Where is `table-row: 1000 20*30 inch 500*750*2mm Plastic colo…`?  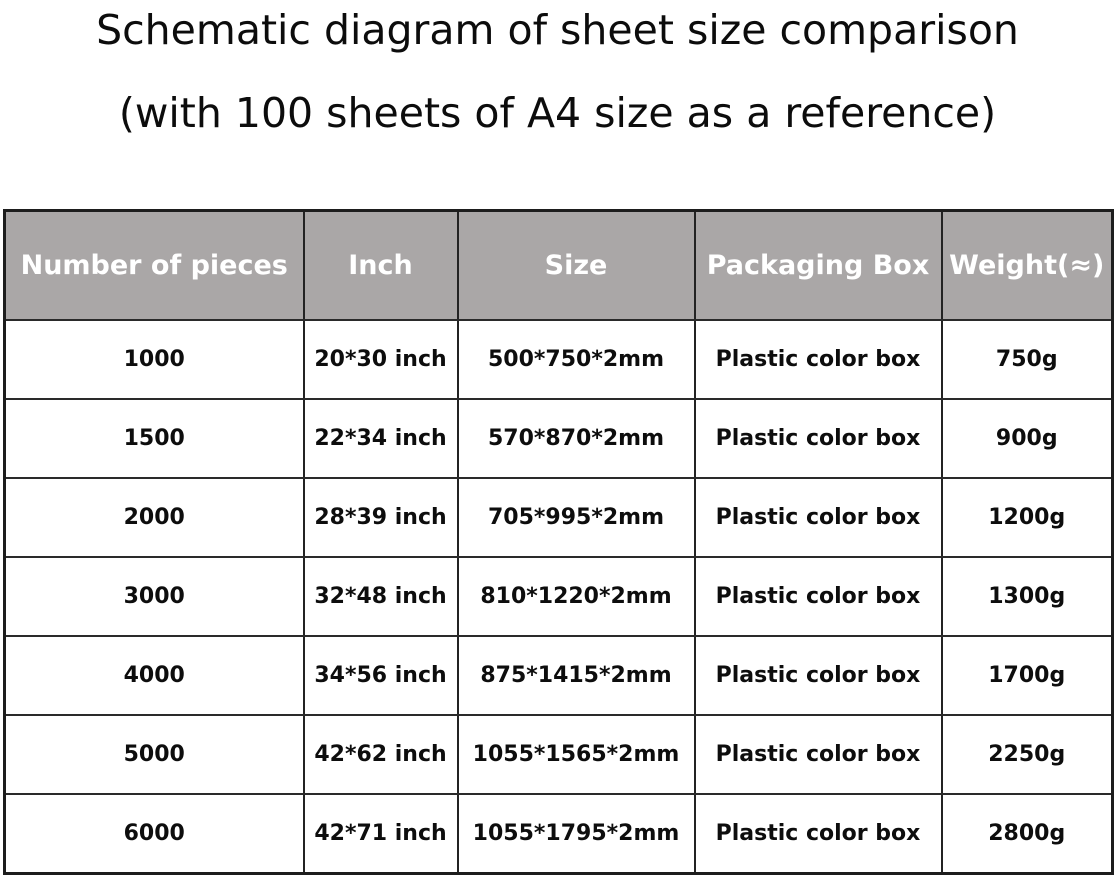 table-row: 1000 20*30 inch 500*750*2mm Plastic colo… is located at coordinates (558, 359).